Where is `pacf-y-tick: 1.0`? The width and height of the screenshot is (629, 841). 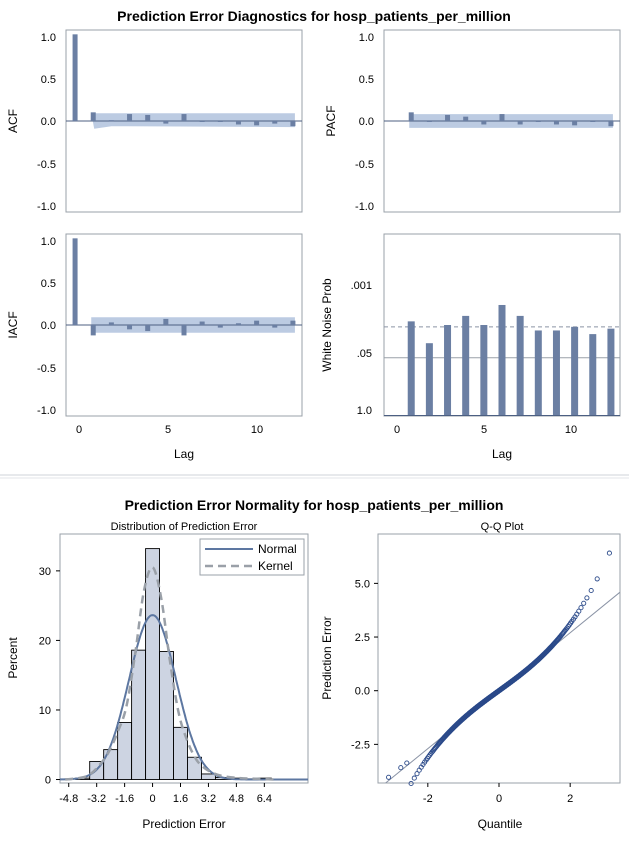
pacf-y-tick: 1.0 is located at coordinates (366, 38).